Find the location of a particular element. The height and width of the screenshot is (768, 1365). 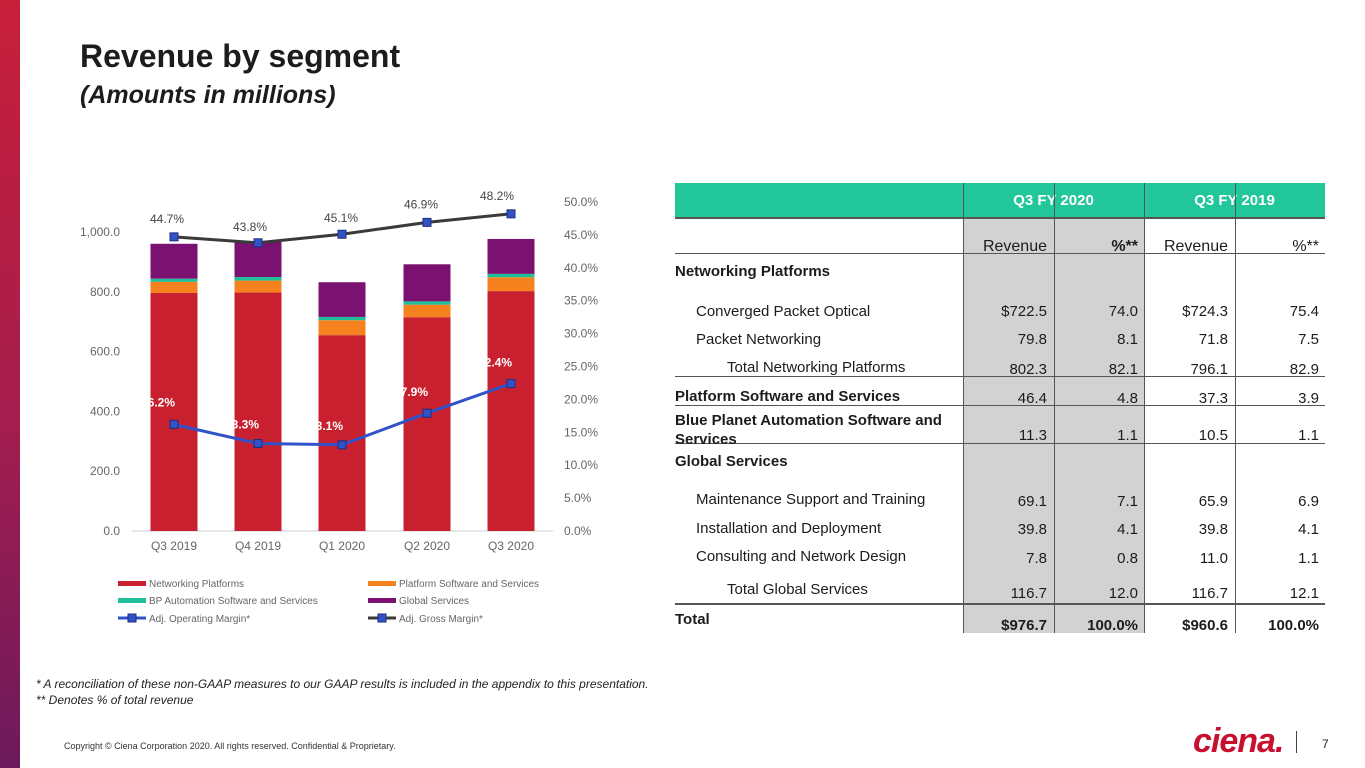

table-cell: 11.0 is located at coordinates (1213, 558).